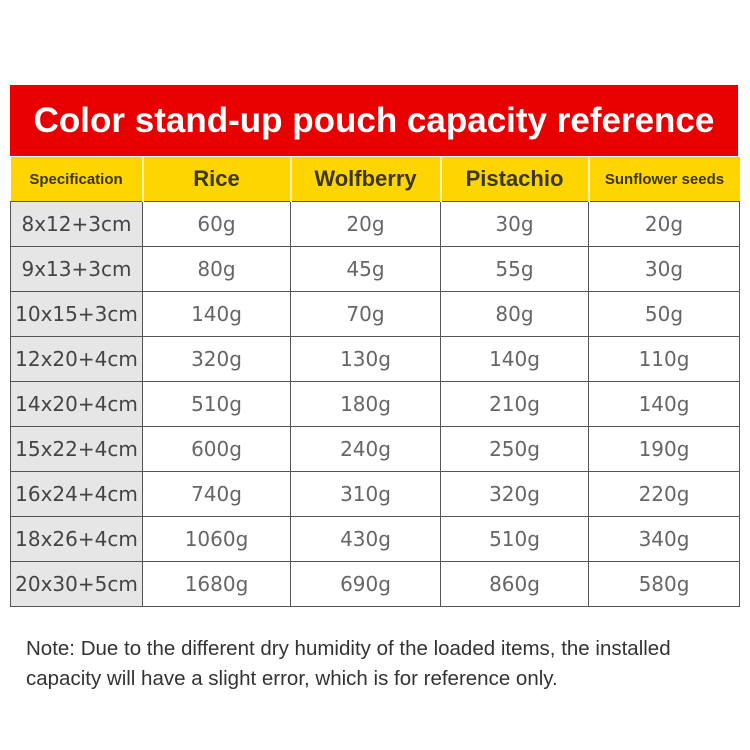  What do you see at coordinates (365, 539) in the screenshot?
I see `capacity-cell: 430g` at bounding box center [365, 539].